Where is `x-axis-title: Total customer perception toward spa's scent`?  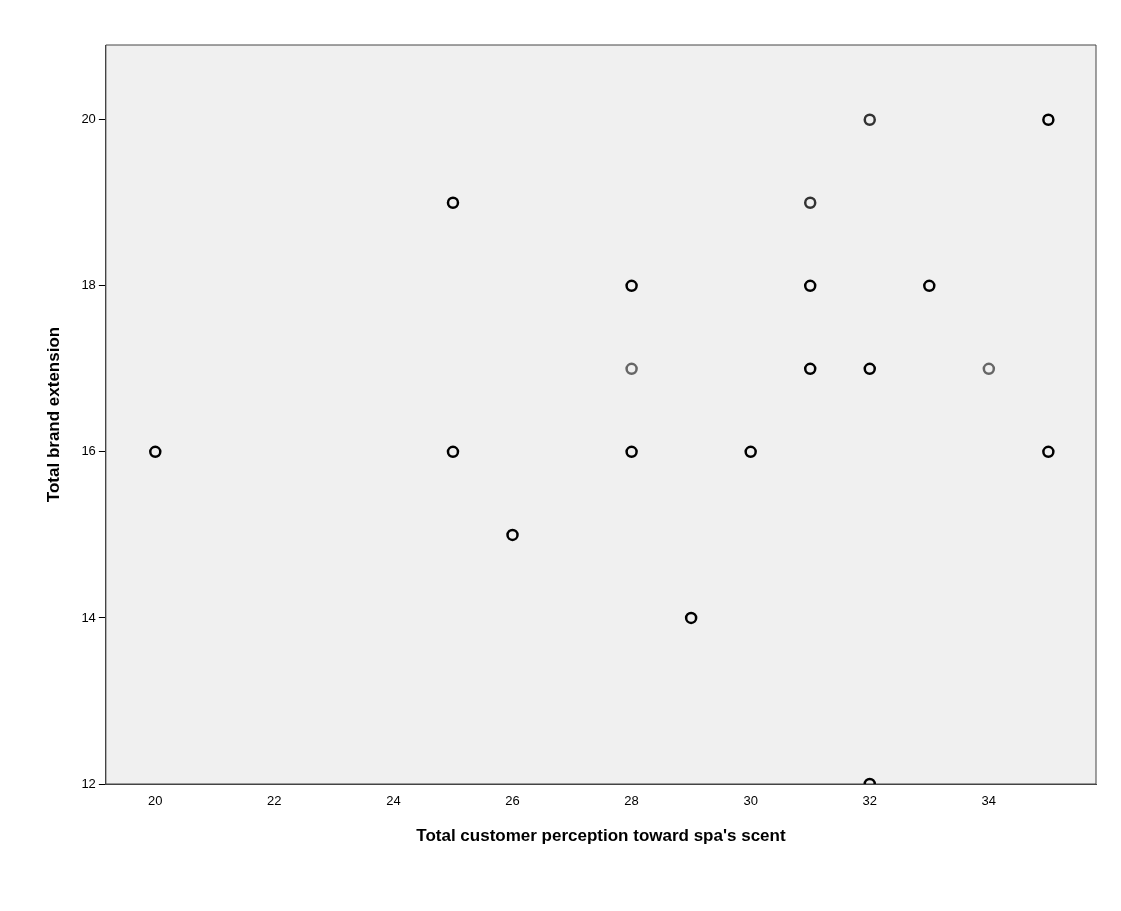 x-axis-title: Total customer perception toward spa's scent is located at coordinates (601, 836).